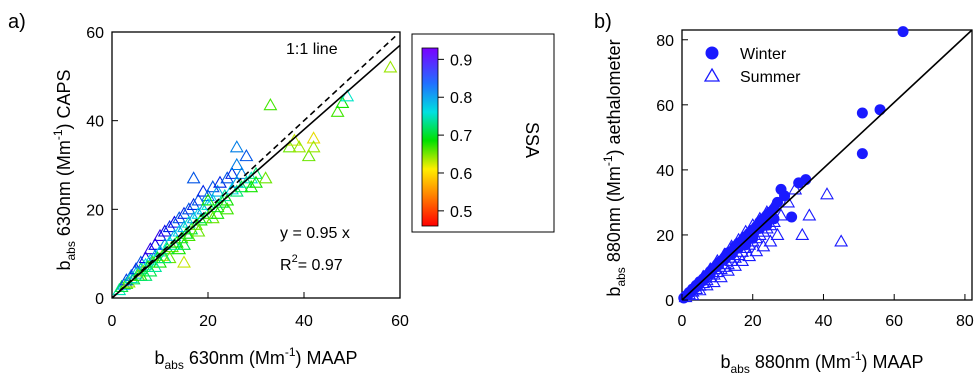  I want to click on panel-b-y-tick-label: 40, so click(665, 171).